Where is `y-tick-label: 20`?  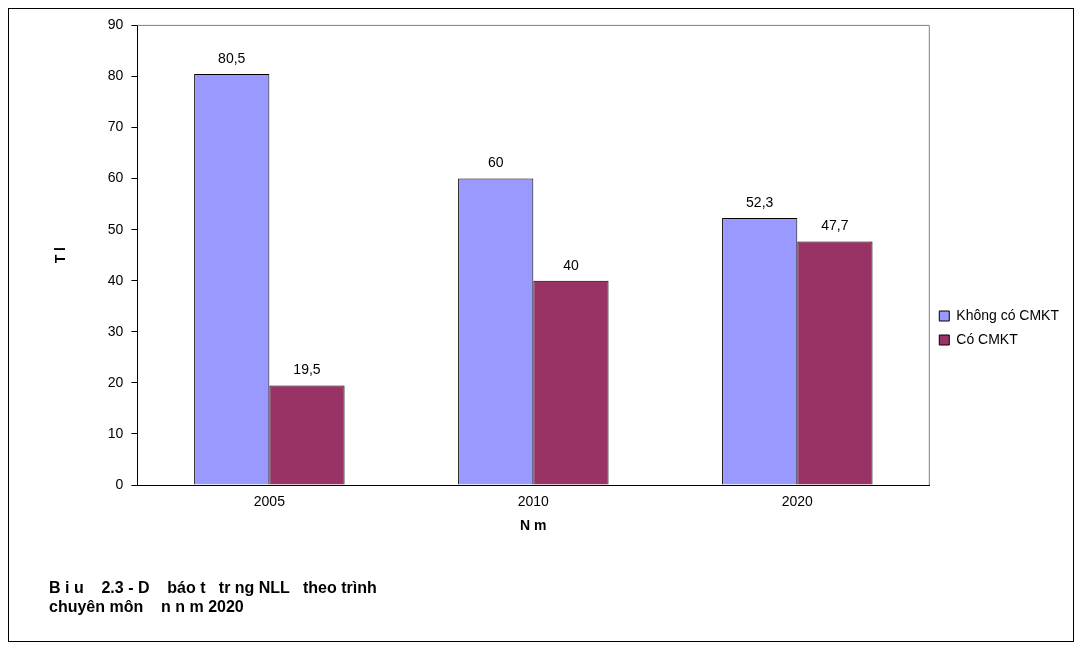
y-tick-label: 20 is located at coordinates (115, 381).